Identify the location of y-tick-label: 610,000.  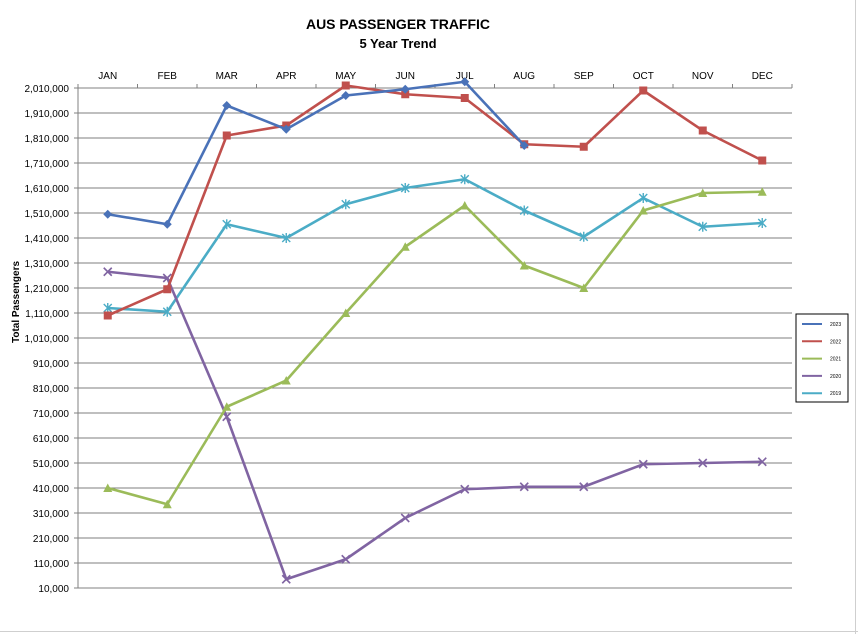
(51, 439).